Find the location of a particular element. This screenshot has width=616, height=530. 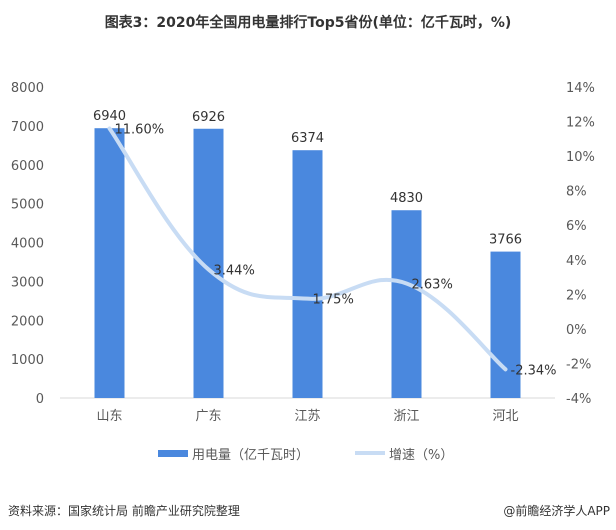

line-label: 3.44% is located at coordinates (234, 270).